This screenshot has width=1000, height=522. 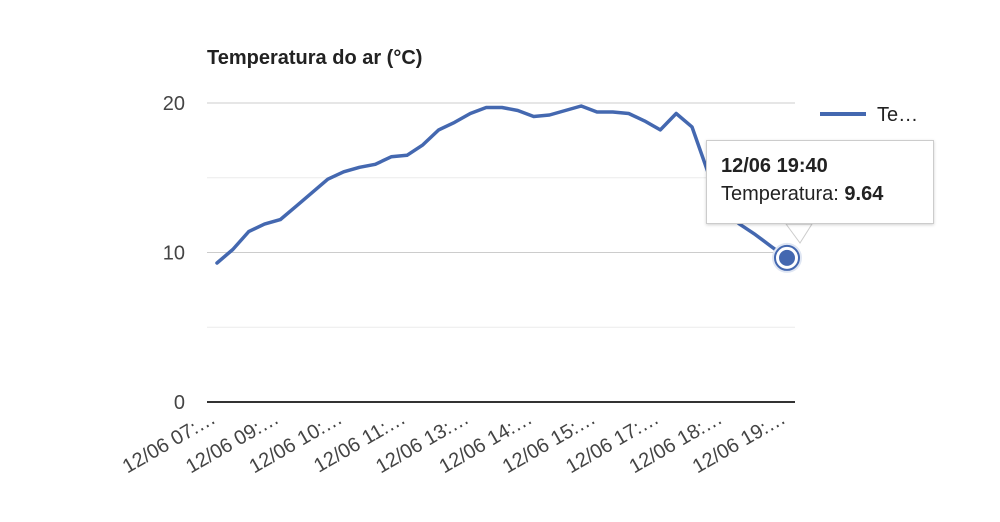 I want to click on tooltip-title: 12/06 19:40, so click(x=774, y=166).